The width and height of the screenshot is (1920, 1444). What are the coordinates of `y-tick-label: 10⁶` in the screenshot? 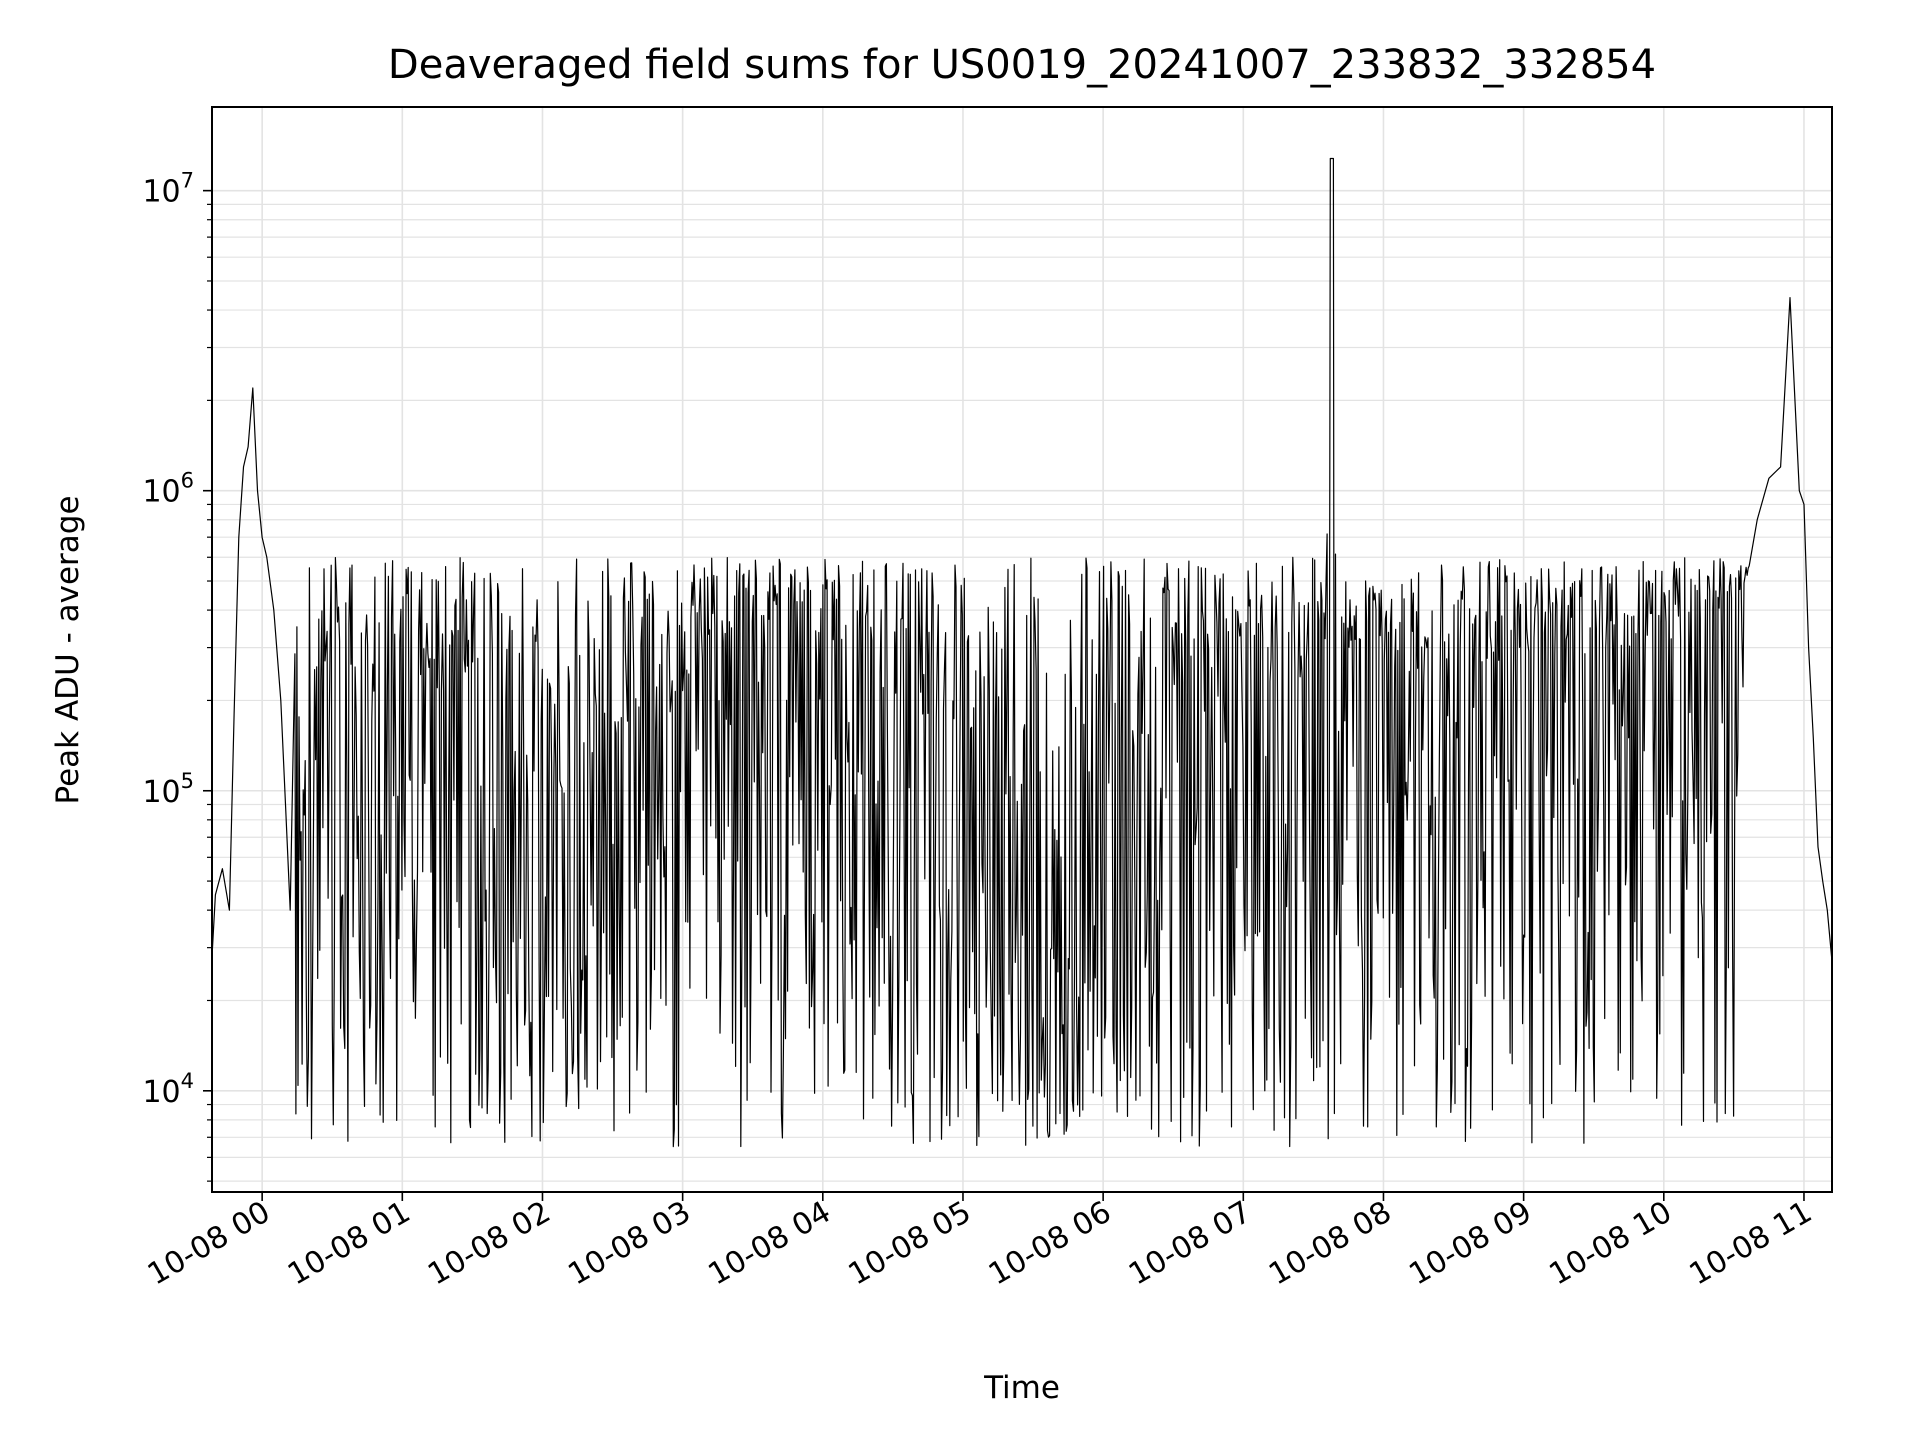 It's located at (168, 489).